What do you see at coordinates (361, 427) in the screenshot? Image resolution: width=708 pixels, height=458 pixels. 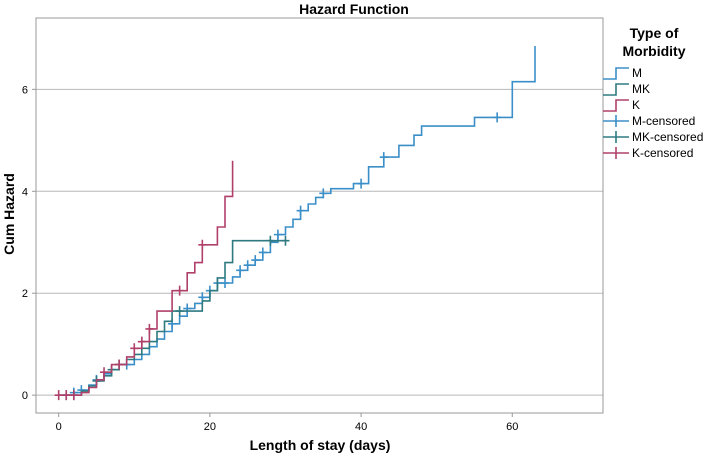 I see `x-tick-label: 40` at bounding box center [361, 427].